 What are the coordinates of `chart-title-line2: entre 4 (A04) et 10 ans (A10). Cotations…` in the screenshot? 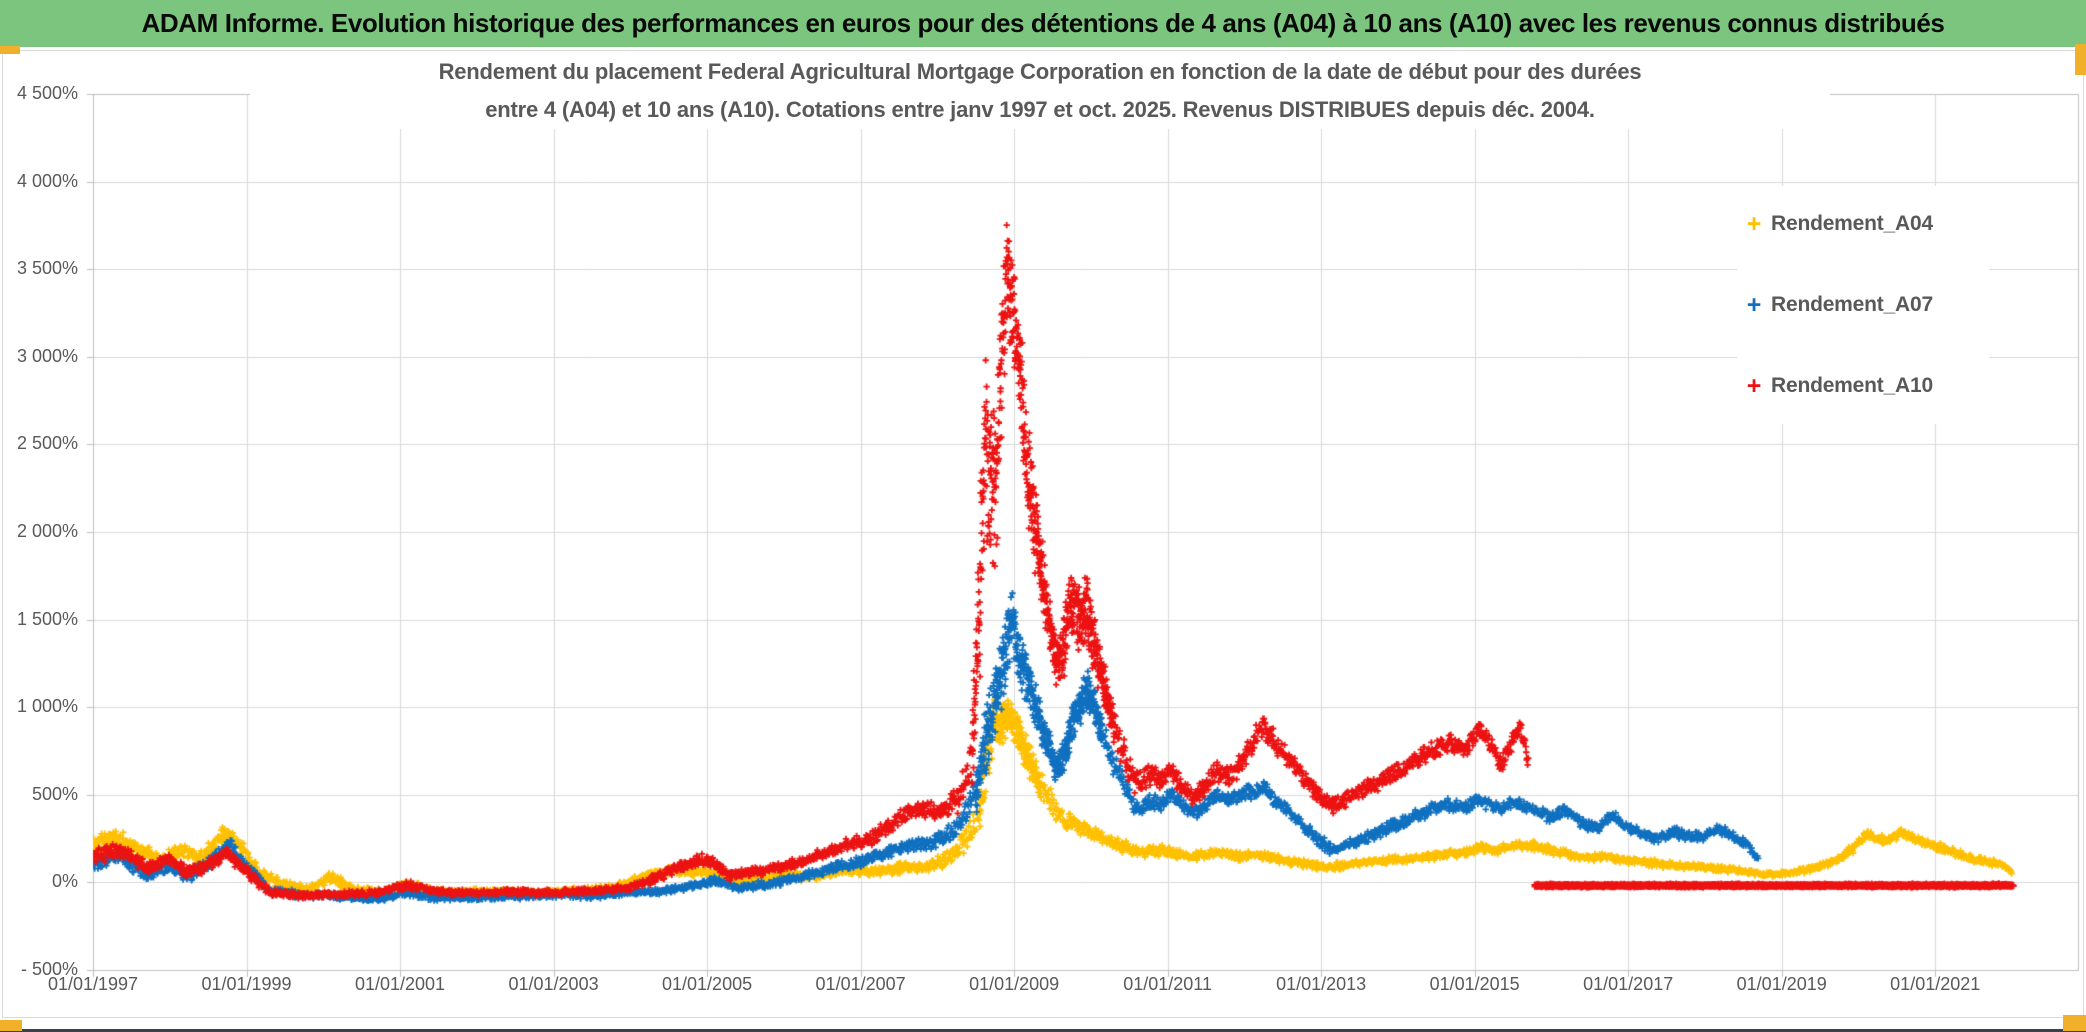 It's located at (1040, 109).